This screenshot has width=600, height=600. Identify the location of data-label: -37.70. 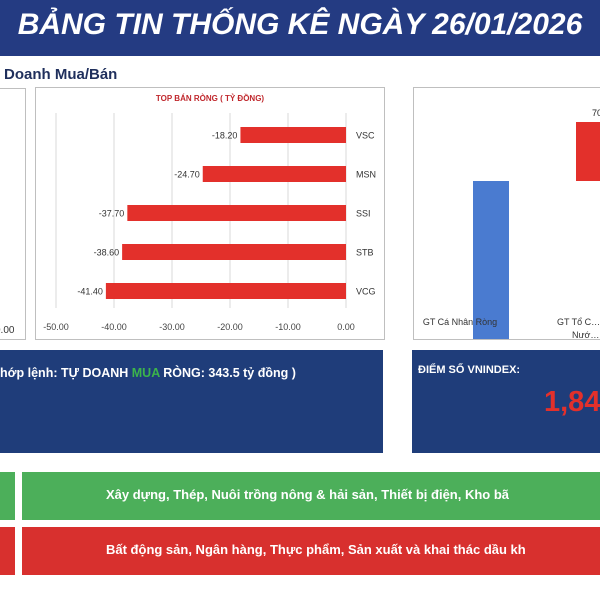
(112, 214).